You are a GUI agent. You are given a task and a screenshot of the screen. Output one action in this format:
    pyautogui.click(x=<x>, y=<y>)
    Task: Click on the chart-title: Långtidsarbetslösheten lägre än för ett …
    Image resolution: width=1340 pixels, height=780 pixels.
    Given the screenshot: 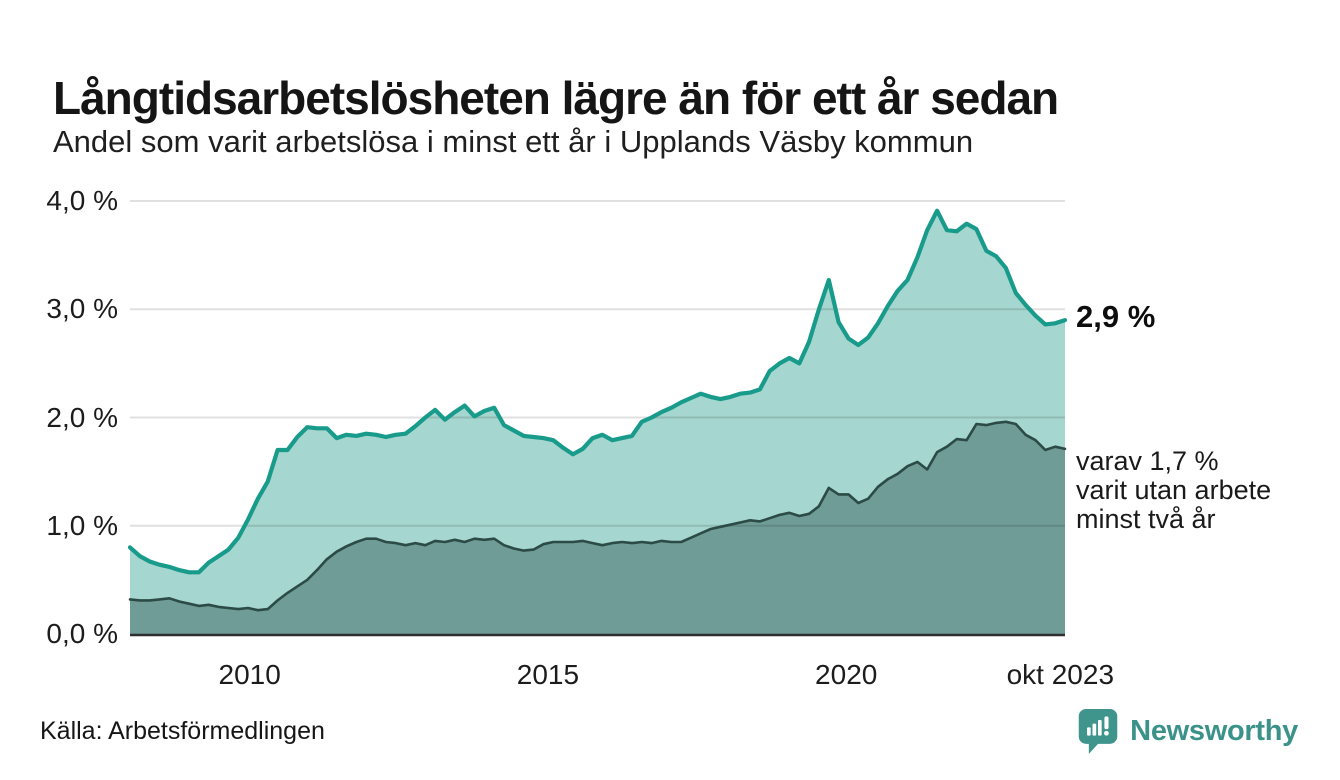 What is the action you would take?
    pyautogui.click(x=556, y=97)
    